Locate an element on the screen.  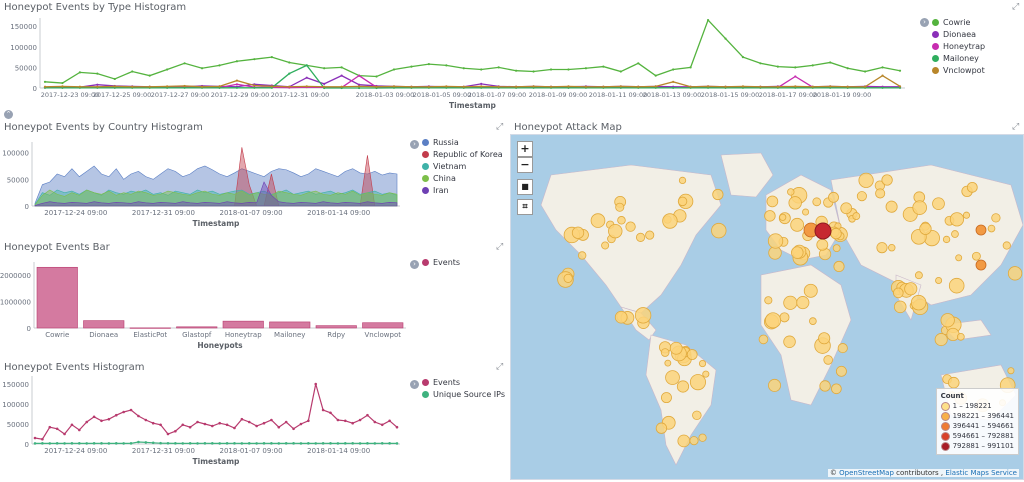
legend-item: Dionaea is located at coordinates (958, 34).